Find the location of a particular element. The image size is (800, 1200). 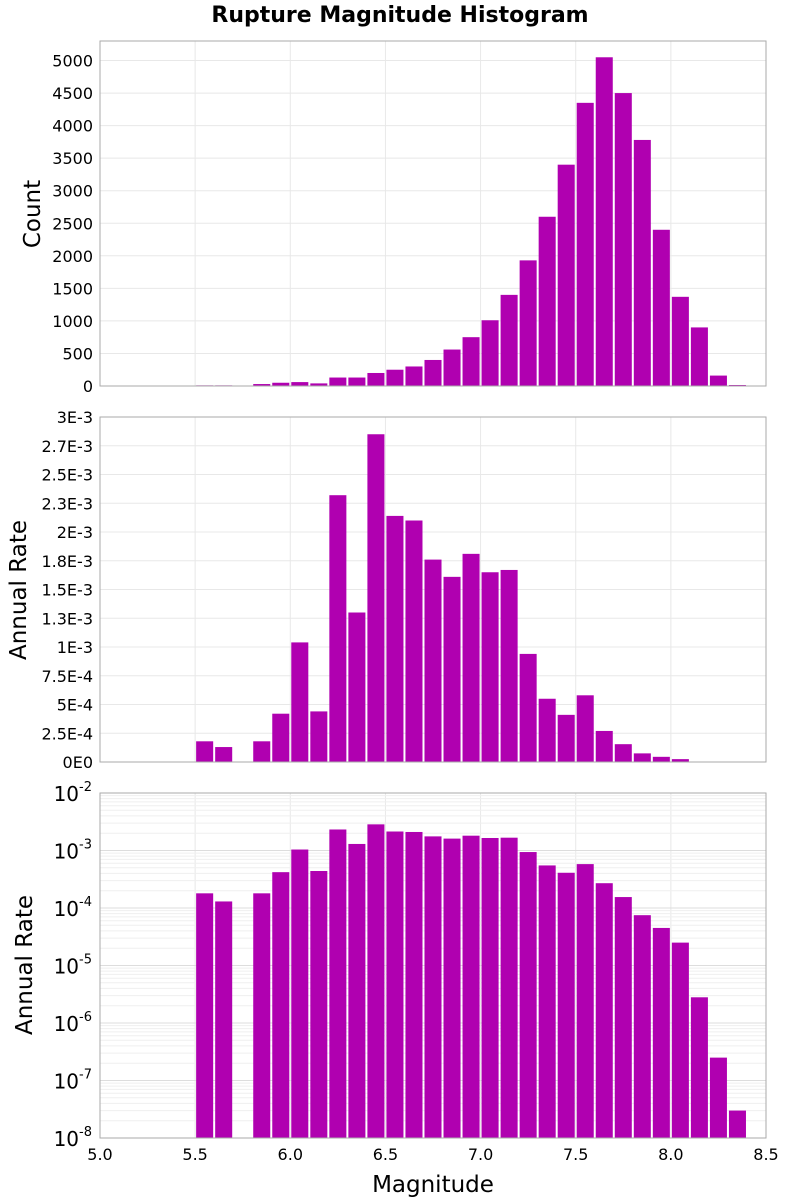

y-tick-label: 2E-3 is located at coordinates (75, 532).